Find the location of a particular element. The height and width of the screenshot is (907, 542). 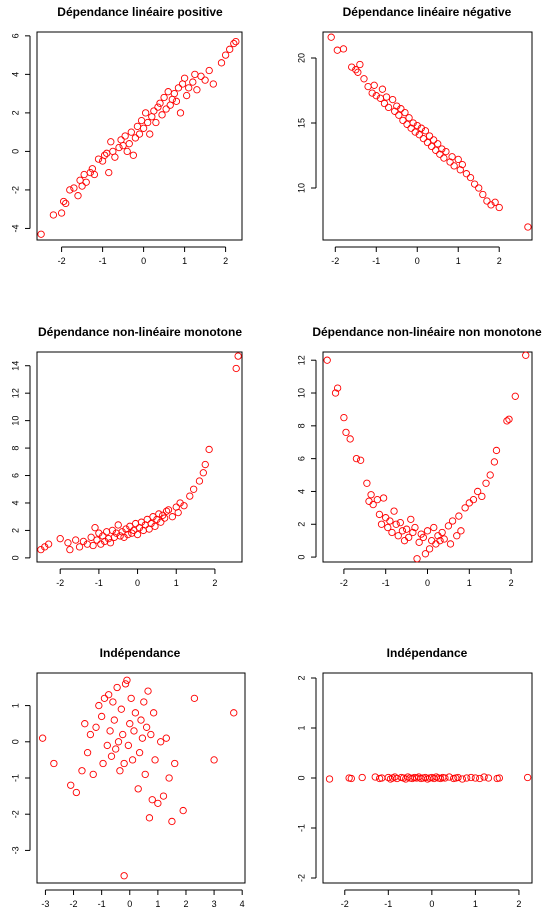

data-points is located at coordinates (139, 453).